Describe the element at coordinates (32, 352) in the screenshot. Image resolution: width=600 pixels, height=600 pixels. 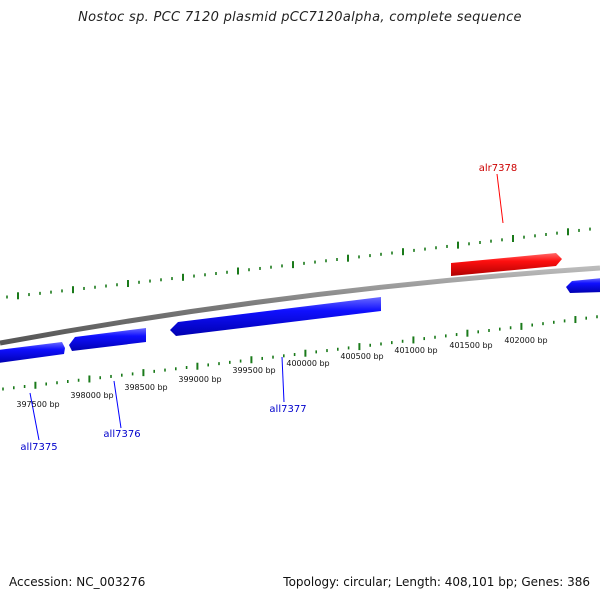
I see `gene-arrow-all7375` at that location.